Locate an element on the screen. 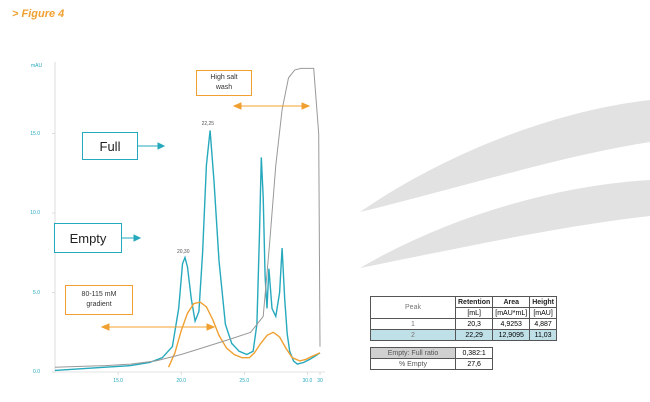  row1-peak: 1 is located at coordinates (413, 324).